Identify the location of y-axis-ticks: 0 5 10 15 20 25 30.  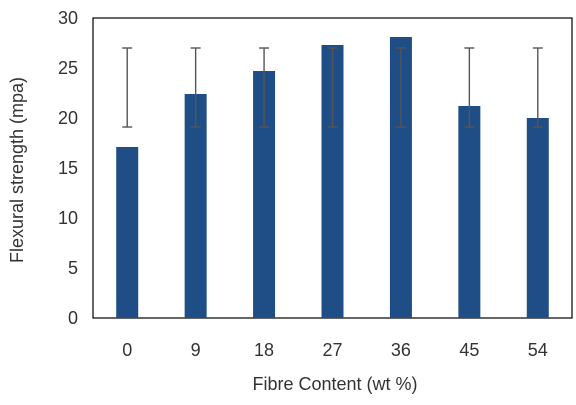
(68, 168).